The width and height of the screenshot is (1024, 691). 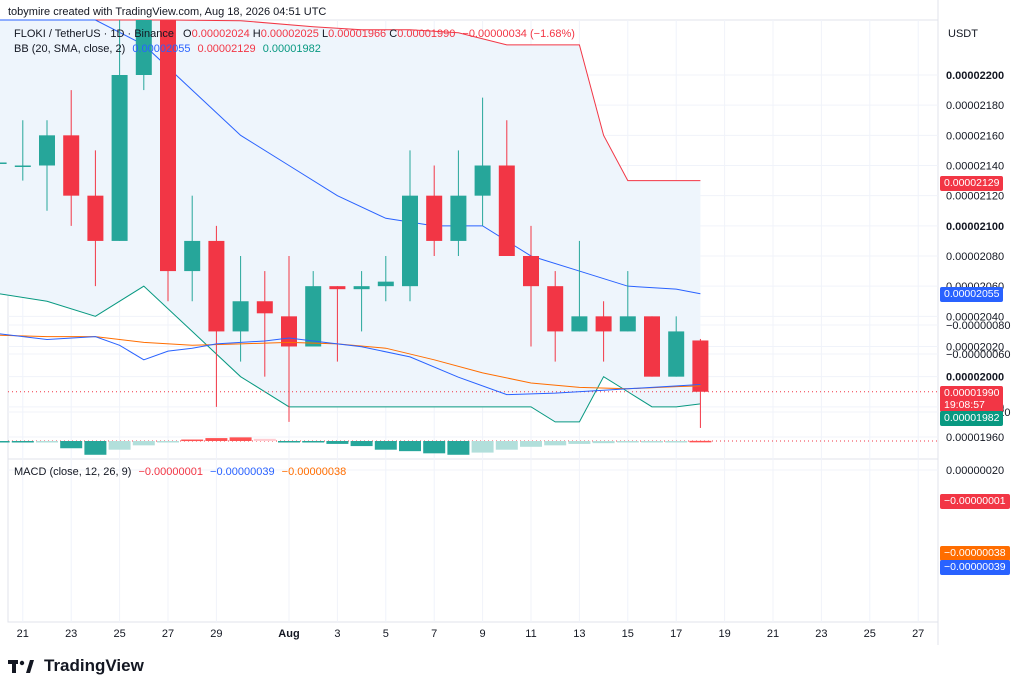 I want to click on legend-bb-lower: 0.00001982, so click(x=291, y=49).